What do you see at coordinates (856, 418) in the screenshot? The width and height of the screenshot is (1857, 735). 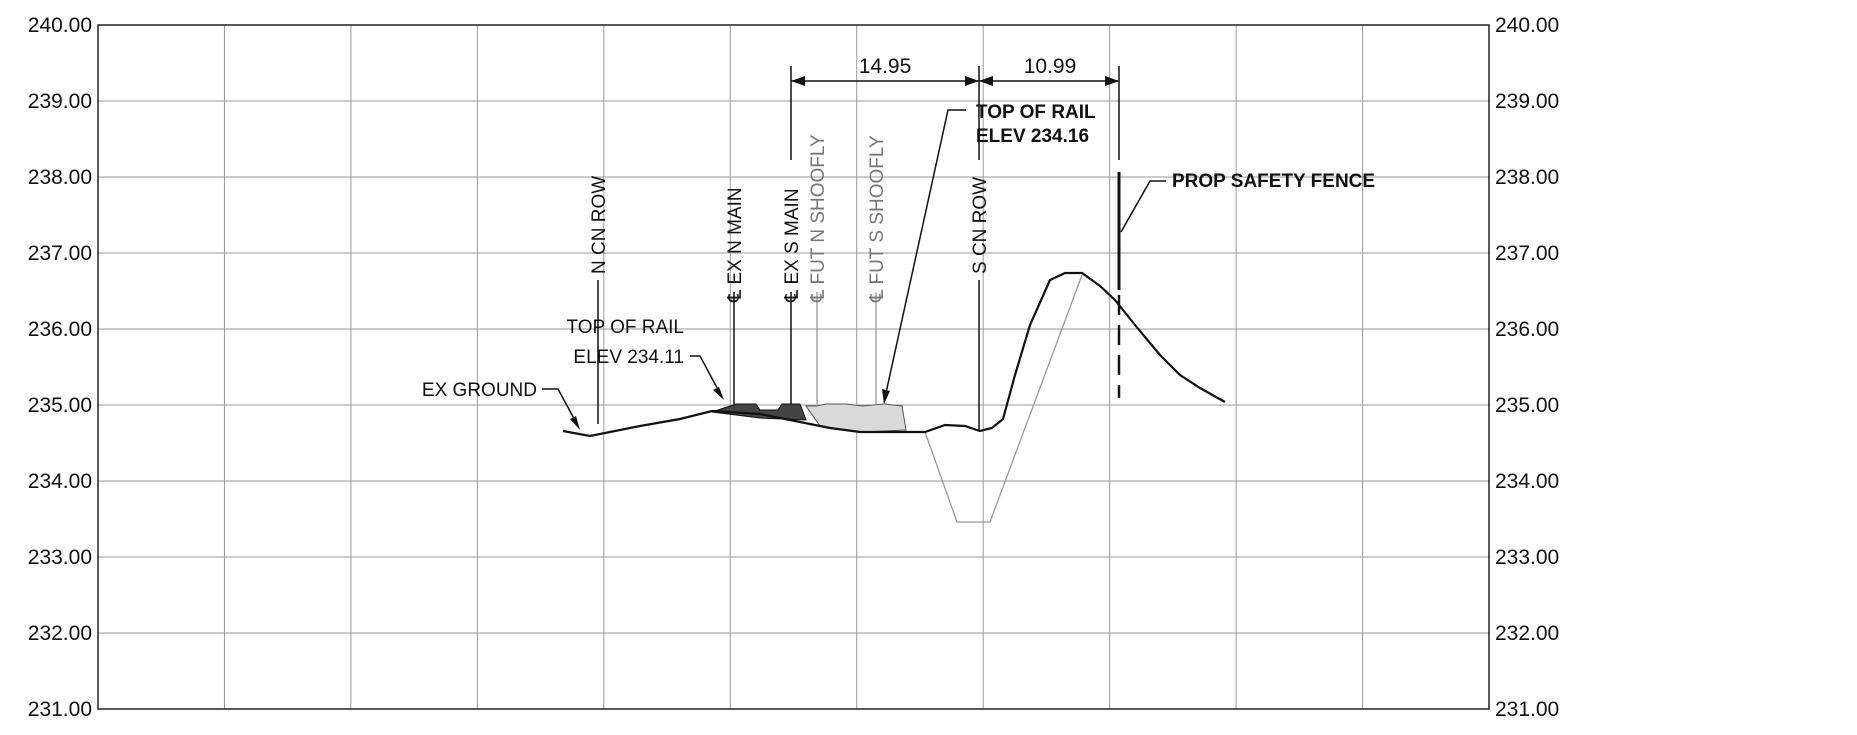 I see `future-ballast` at bounding box center [856, 418].